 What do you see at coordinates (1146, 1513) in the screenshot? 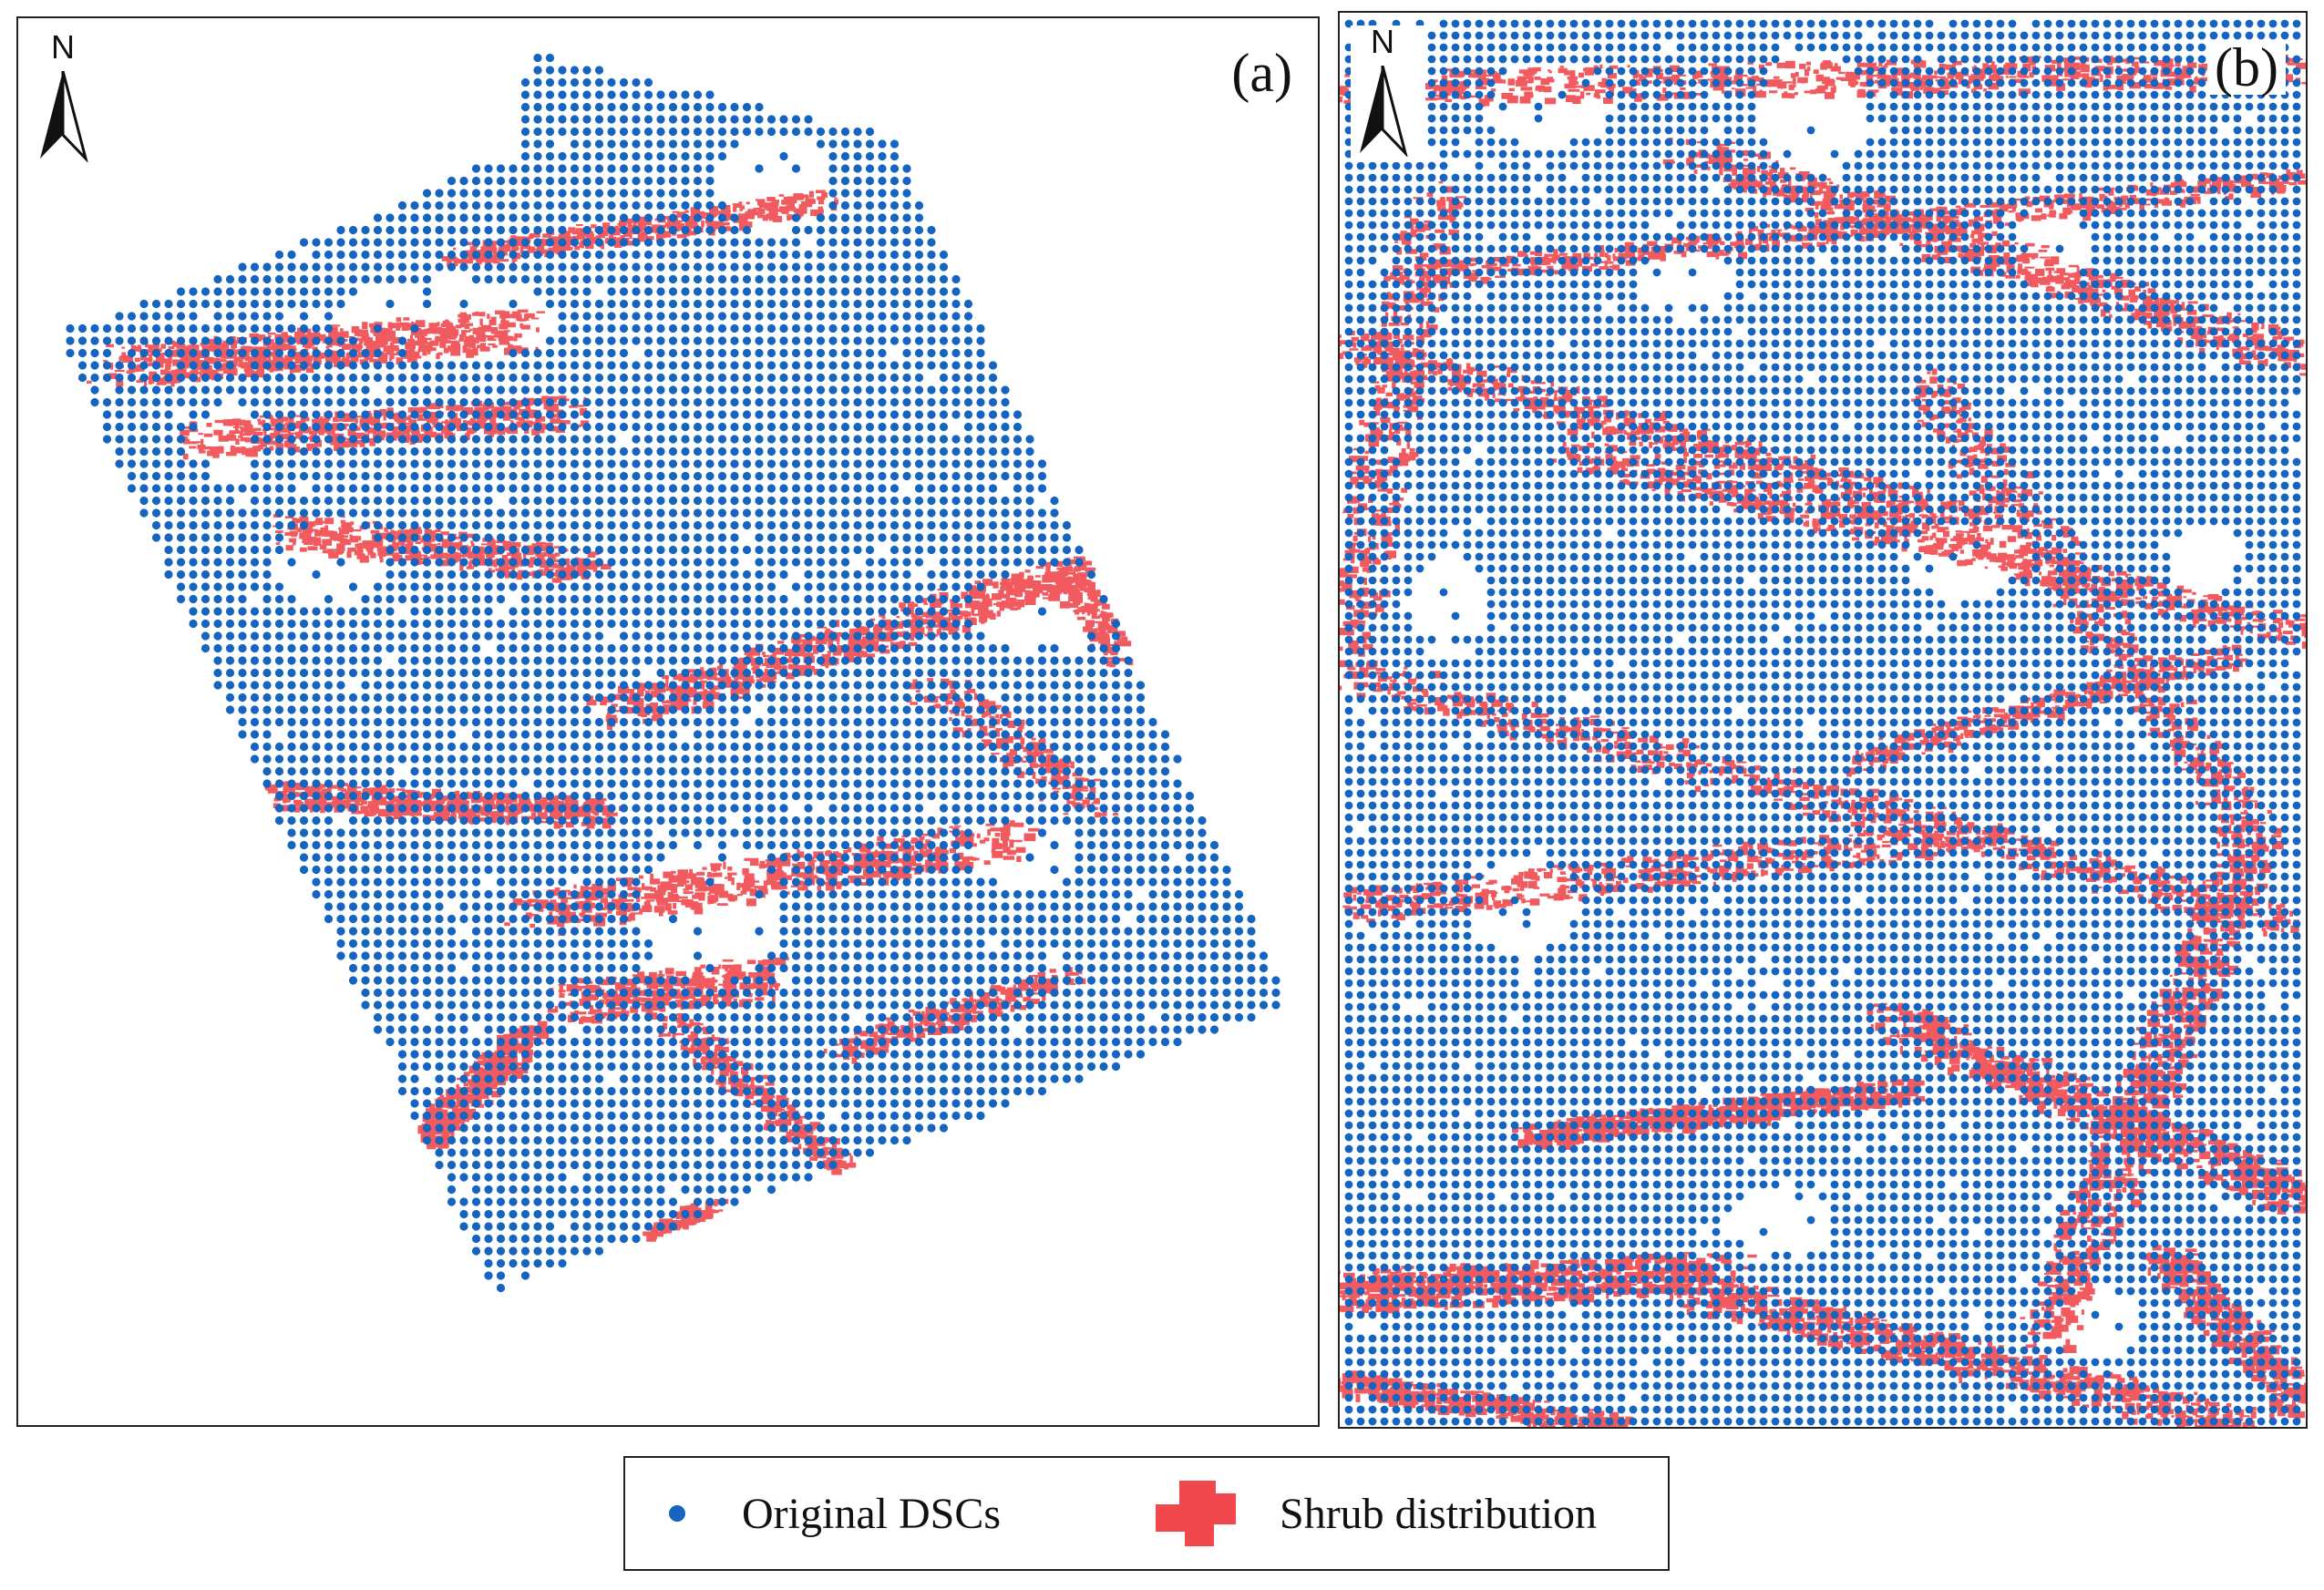
I see `legend: Original DSCs Shrub distribution` at bounding box center [1146, 1513].